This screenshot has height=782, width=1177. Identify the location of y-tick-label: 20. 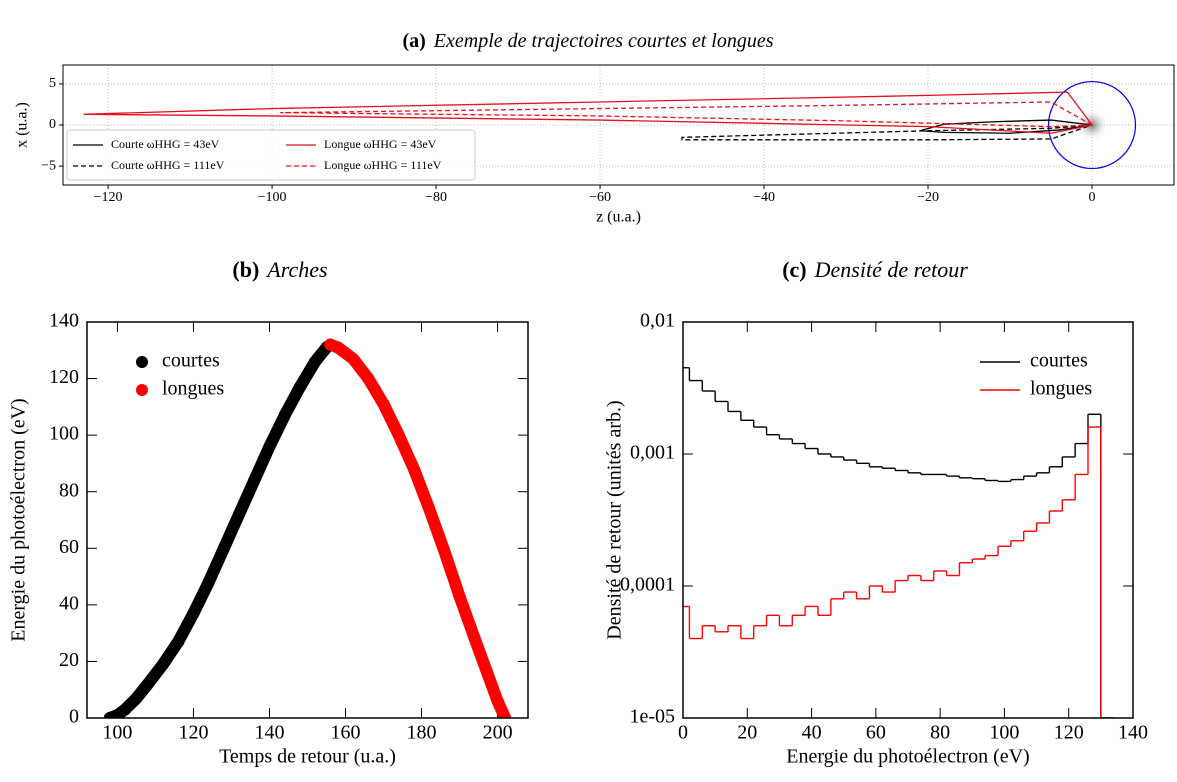
(69, 660).